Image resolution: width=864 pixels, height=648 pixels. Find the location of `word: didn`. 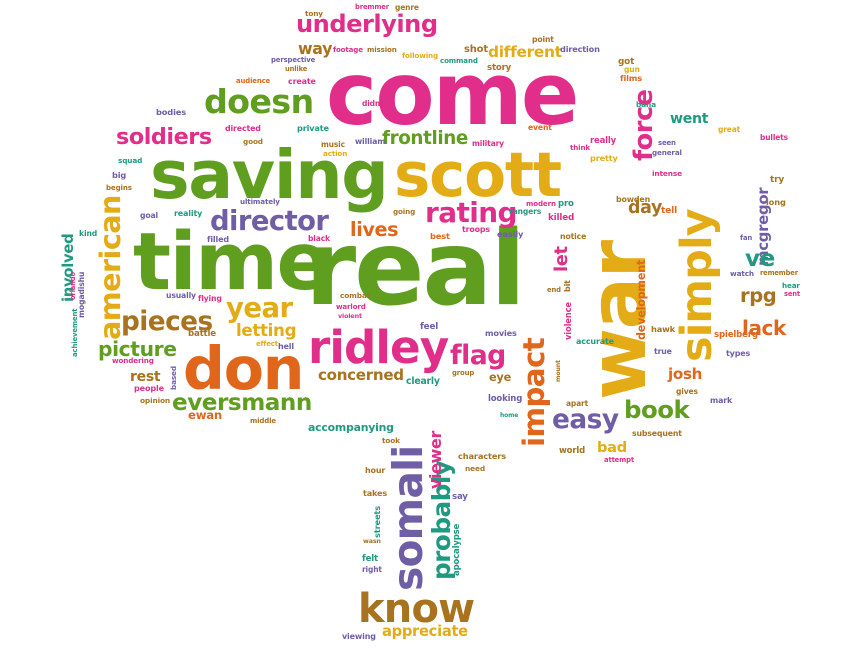

word: didn is located at coordinates (371, 103).